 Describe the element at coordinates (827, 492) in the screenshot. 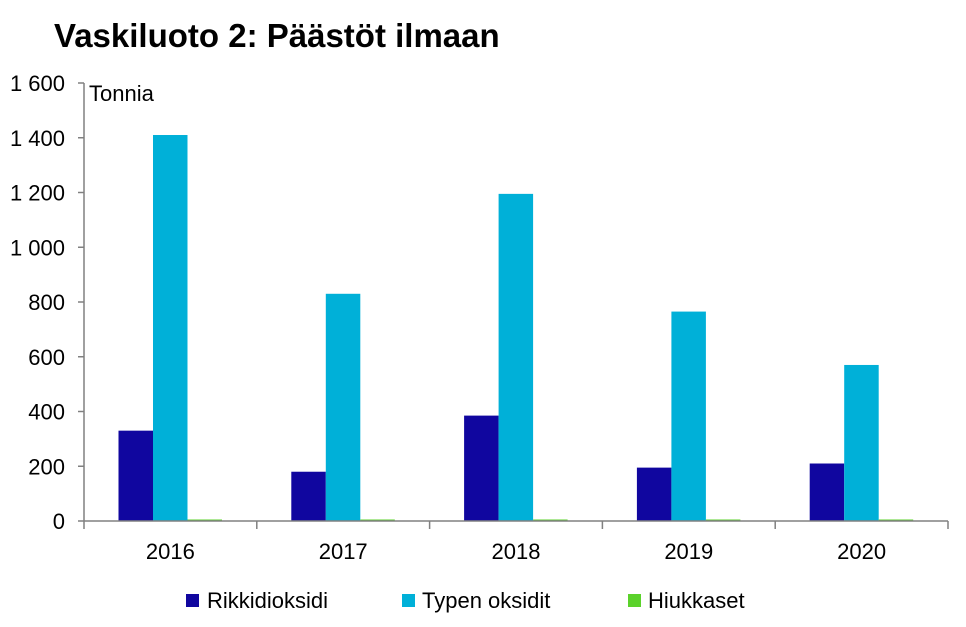

I see `bar-rikkidioksidi-2020` at that location.